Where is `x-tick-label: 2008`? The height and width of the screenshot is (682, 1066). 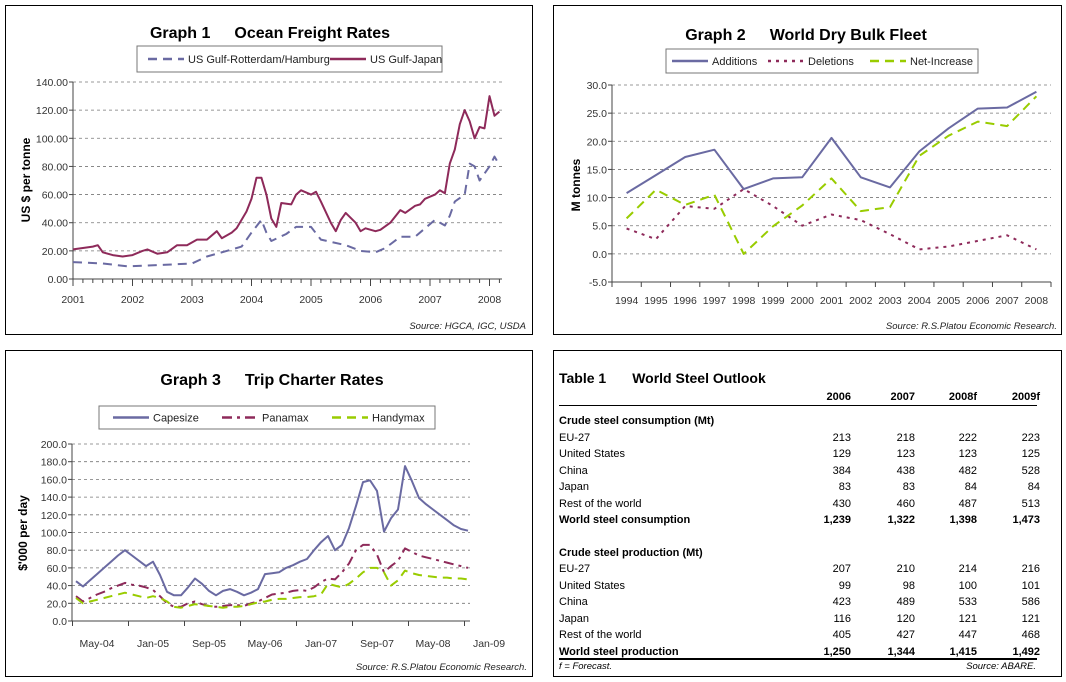 x-tick-label: 2008 is located at coordinates (490, 300).